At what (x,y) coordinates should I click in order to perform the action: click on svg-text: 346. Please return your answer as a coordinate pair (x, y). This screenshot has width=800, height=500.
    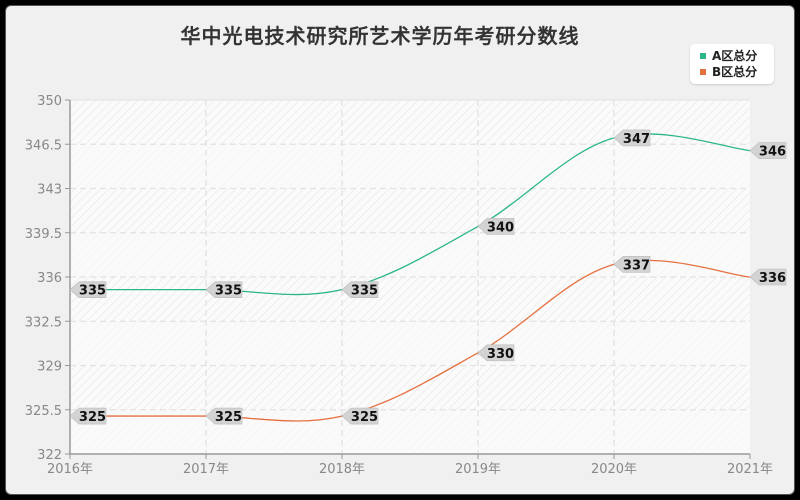
    Looking at the image, I should click on (772, 152).